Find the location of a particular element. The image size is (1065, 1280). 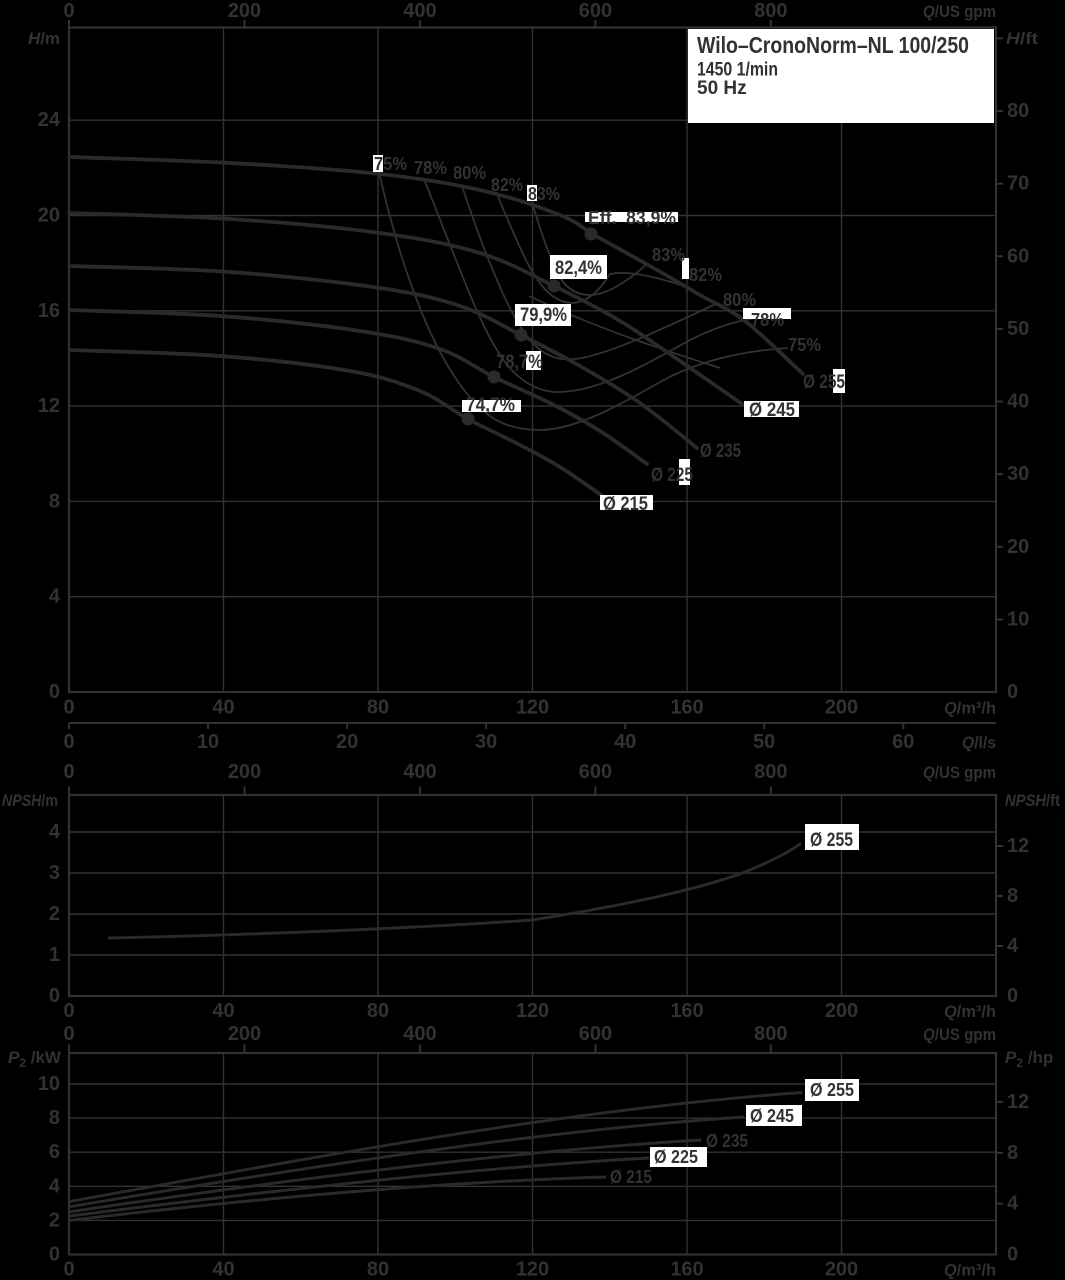

svg-text: H/m is located at coordinates (44, 38).